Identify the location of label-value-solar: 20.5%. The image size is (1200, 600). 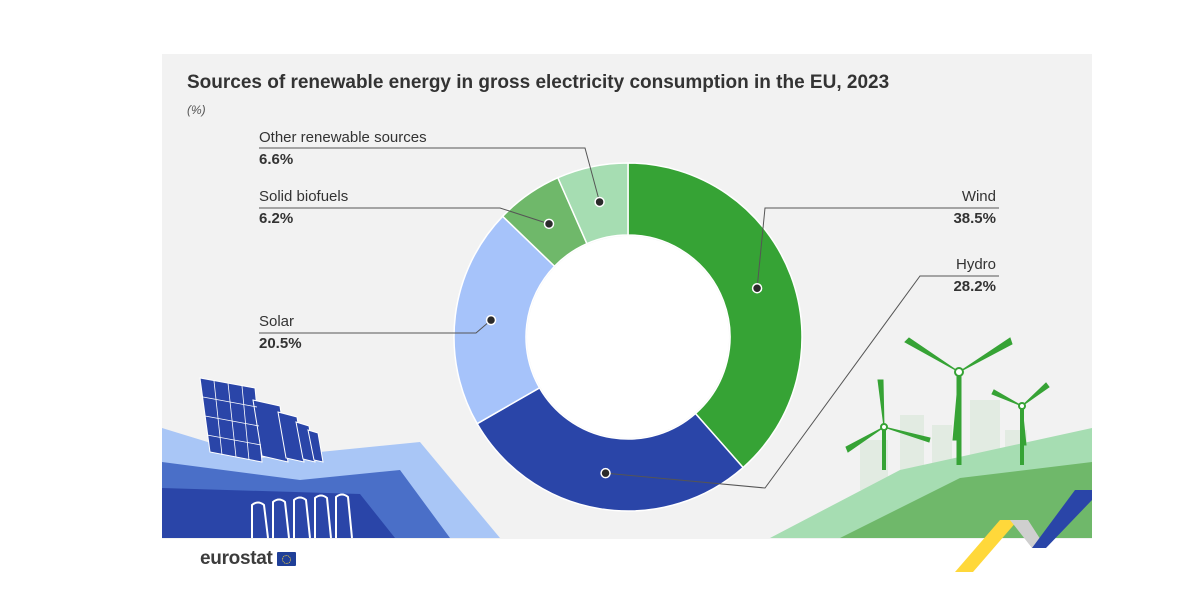
(280, 343).